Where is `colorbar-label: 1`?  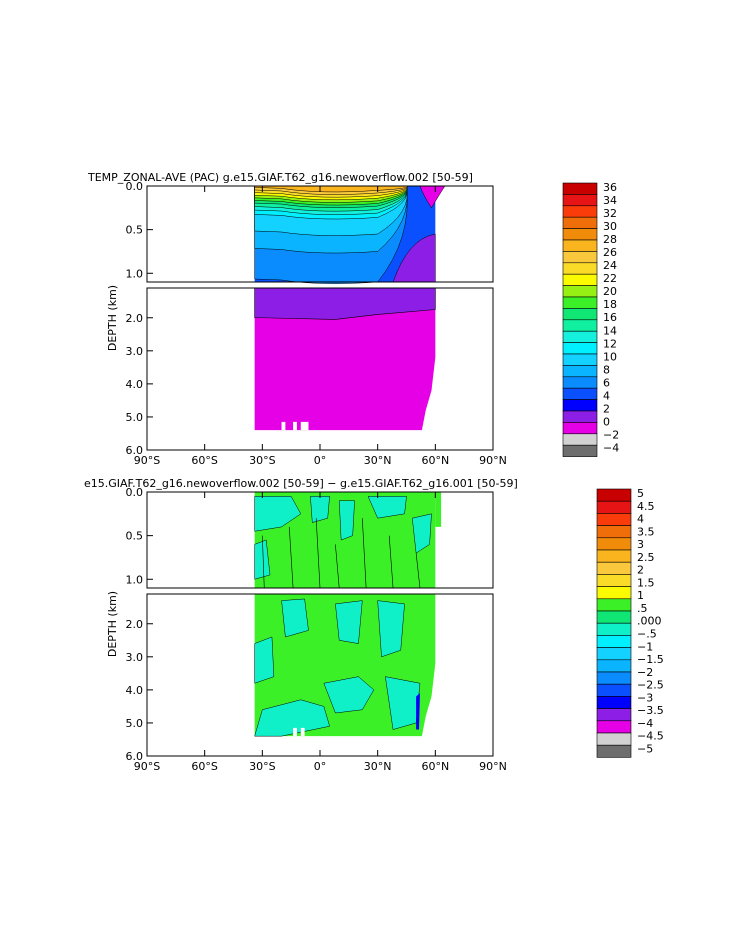
colorbar-label: 1 is located at coordinates (640, 595).